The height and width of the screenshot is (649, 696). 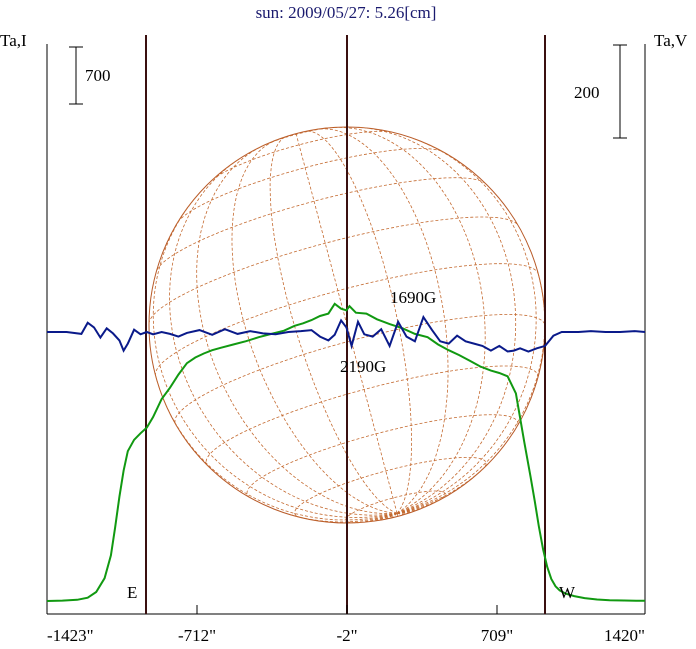 What do you see at coordinates (70, 635) in the screenshot?
I see `x-tick-label: -1423"` at bounding box center [70, 635].